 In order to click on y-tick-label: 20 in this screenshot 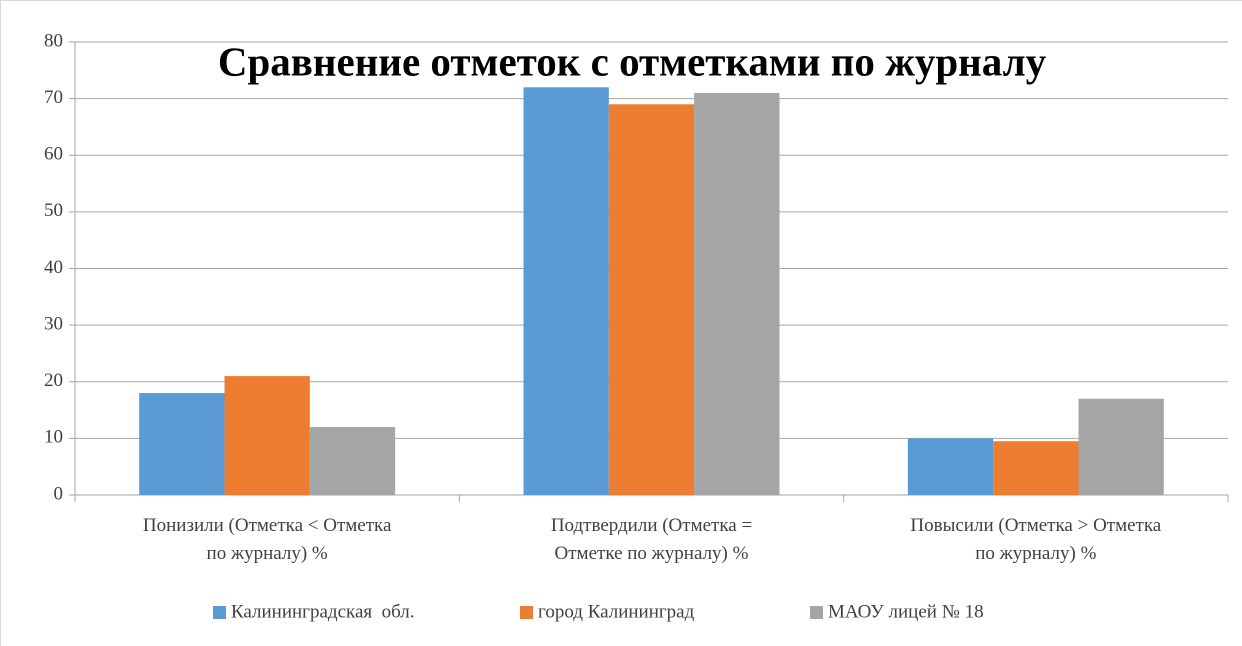, I will do `click(53, 380)`.